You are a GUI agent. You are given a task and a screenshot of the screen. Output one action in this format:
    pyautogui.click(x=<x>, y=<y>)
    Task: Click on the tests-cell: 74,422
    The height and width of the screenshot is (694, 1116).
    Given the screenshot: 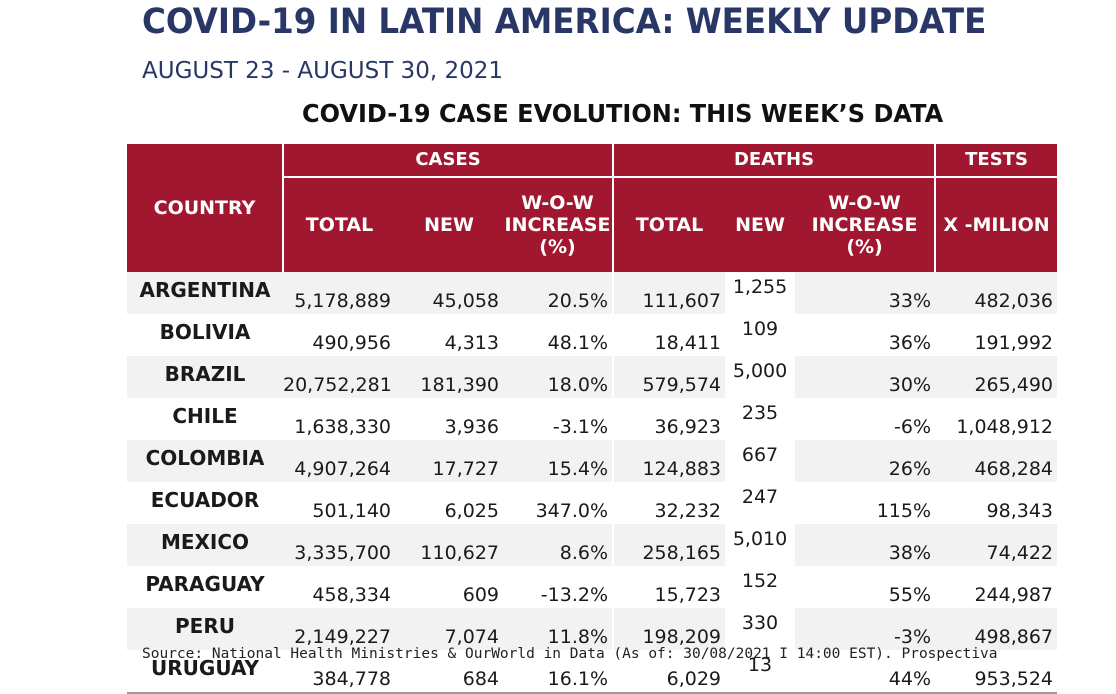 What is the action you would take?
    pyautogui.click(x=996, y=545)
    